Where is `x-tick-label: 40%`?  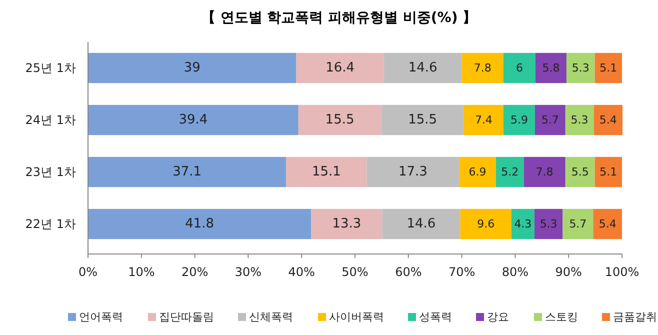
x-tick-label: 40% is located at coordinates (301, 272).